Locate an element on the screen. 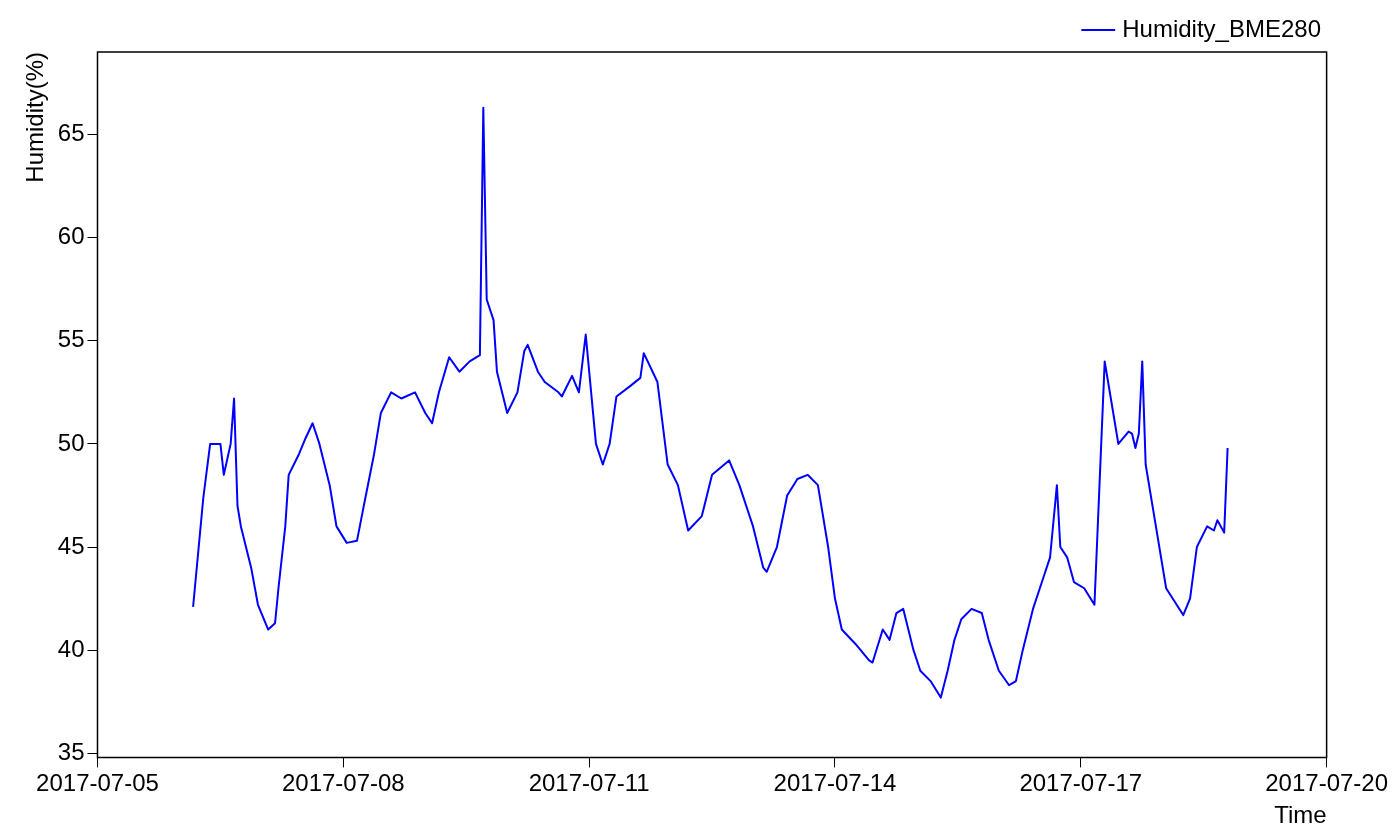 Image resolution: width=1399 pixels, height=839 pixels. x-tick-label: 2017-07-05 is located at coordinates (97, 783).